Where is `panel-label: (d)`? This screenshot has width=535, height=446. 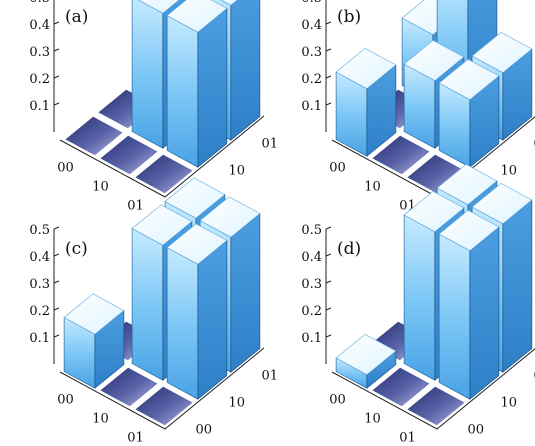
panel-label: (d) is located at coordinates (349, 249).